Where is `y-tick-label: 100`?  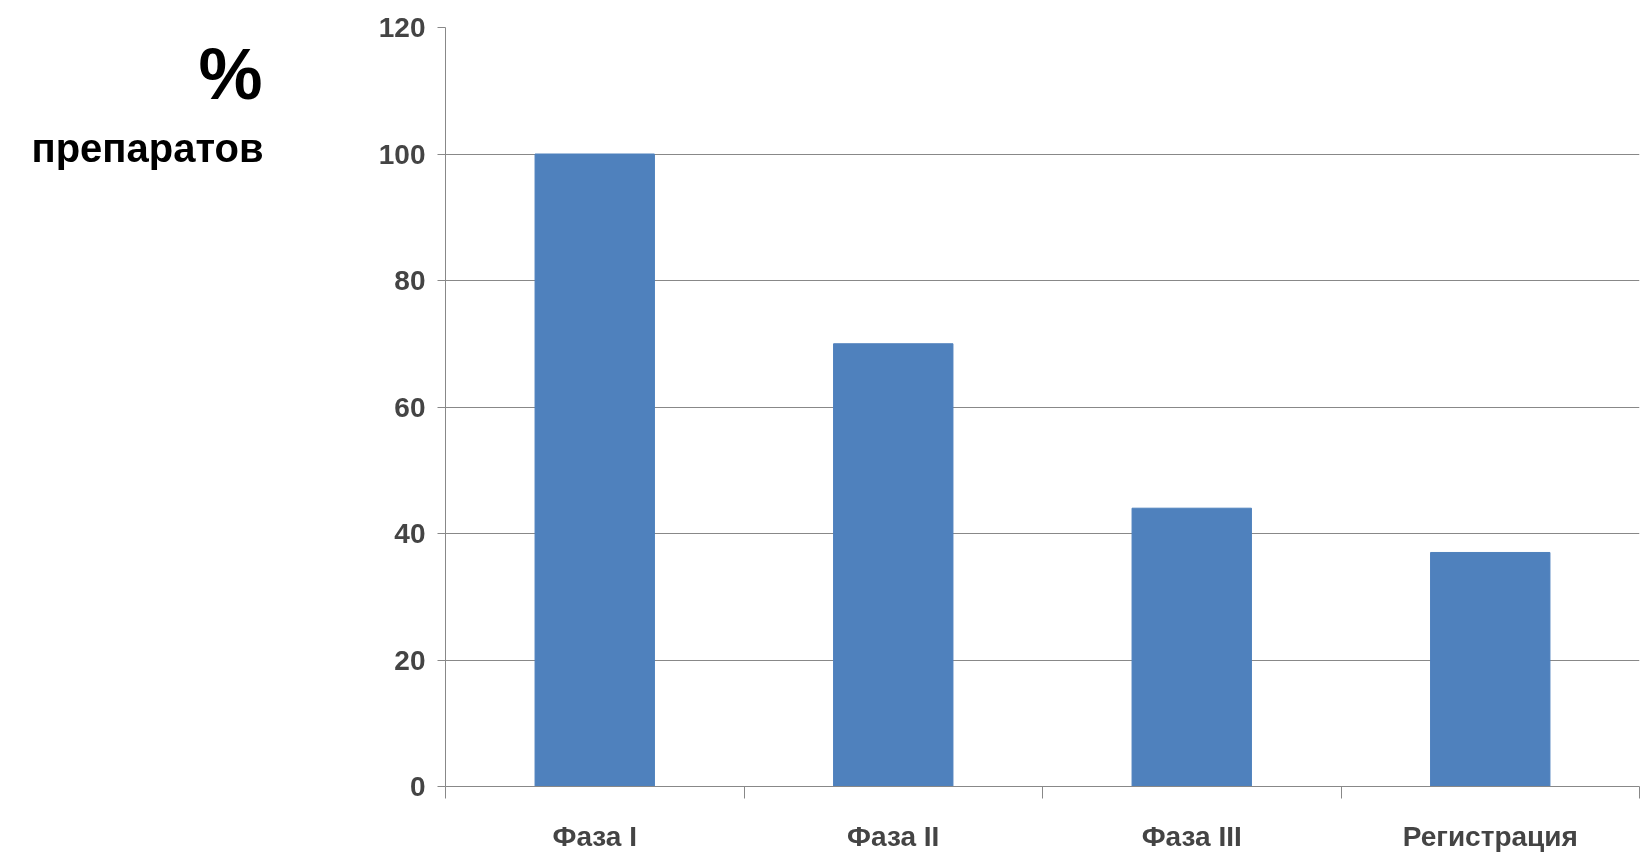 y-tick-label: 100 is located at coordinates (402, 154).